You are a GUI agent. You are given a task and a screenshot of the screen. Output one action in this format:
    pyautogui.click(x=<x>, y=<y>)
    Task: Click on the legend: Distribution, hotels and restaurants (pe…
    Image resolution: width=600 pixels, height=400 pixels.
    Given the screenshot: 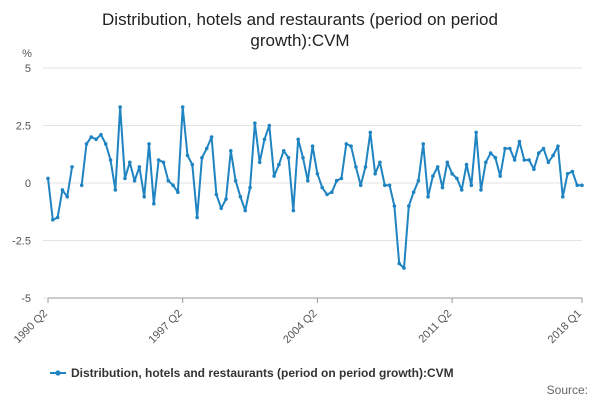 What is the action you would take?
    pyautogui.click(x=252, y=373)
    